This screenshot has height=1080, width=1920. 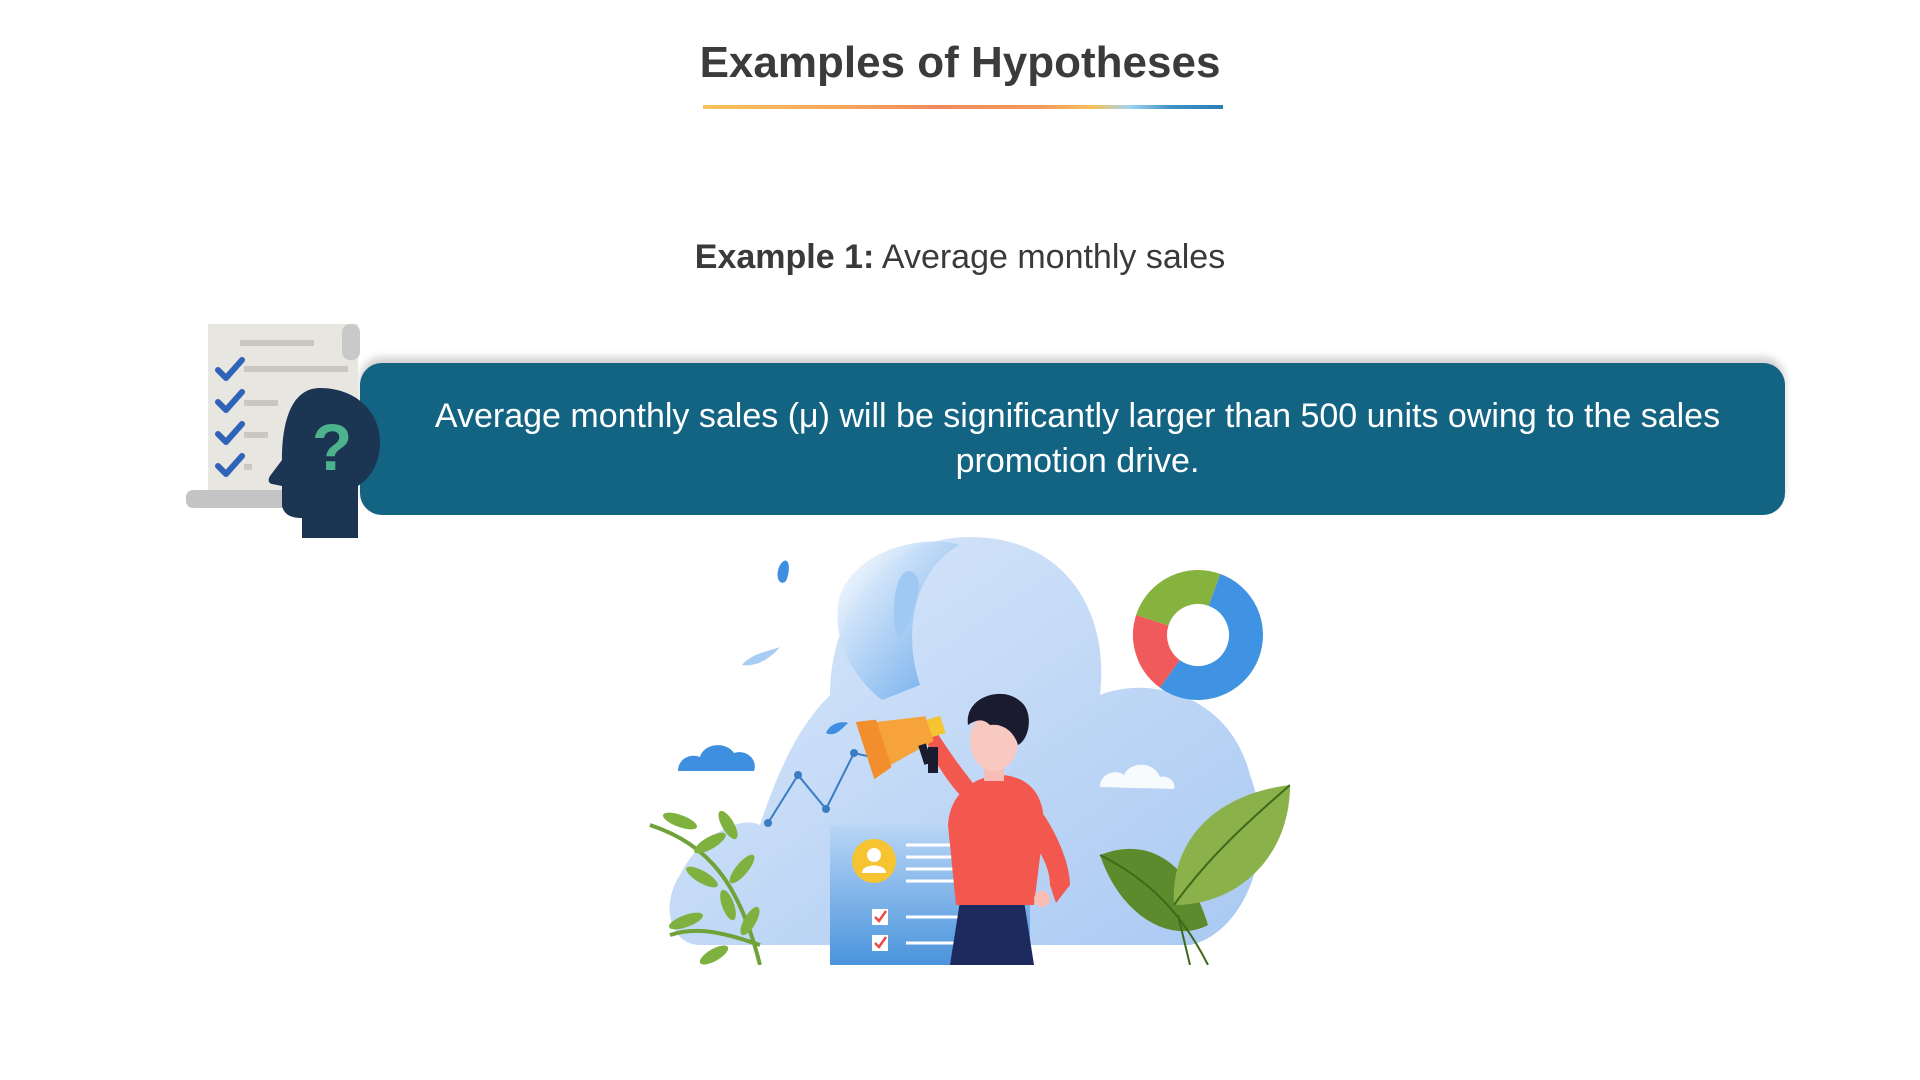 What do you see at coordinates (960, 62) in the screenshot?
I see `slide-title: Examples of Hypotheses` at bounding box center [960, 62].